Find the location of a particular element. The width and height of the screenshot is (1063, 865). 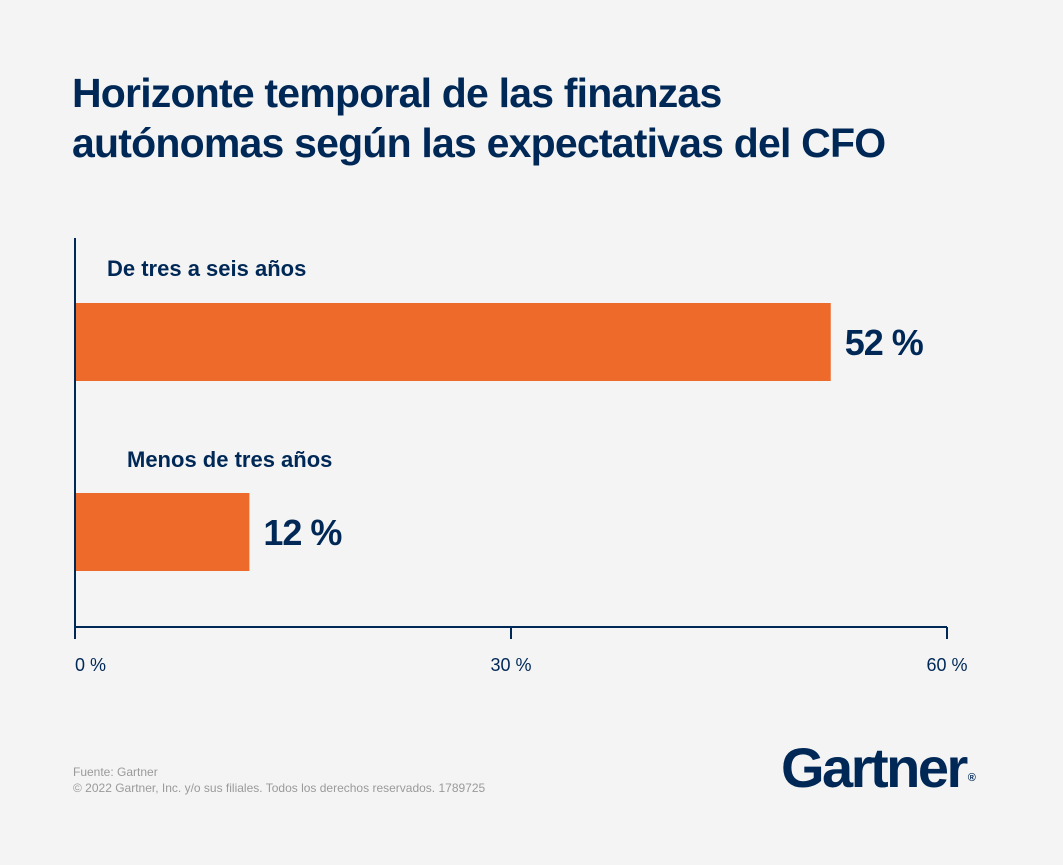

x-tick-label-3: 60 % is located at coordinates (946, 665).